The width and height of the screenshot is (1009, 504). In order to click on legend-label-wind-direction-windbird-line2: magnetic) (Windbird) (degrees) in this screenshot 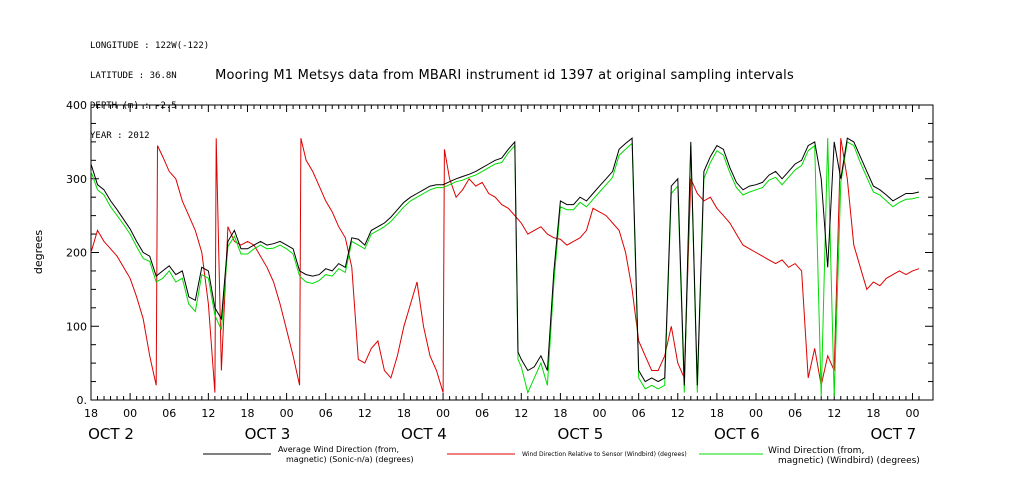, I will do `click(849, 461)`.